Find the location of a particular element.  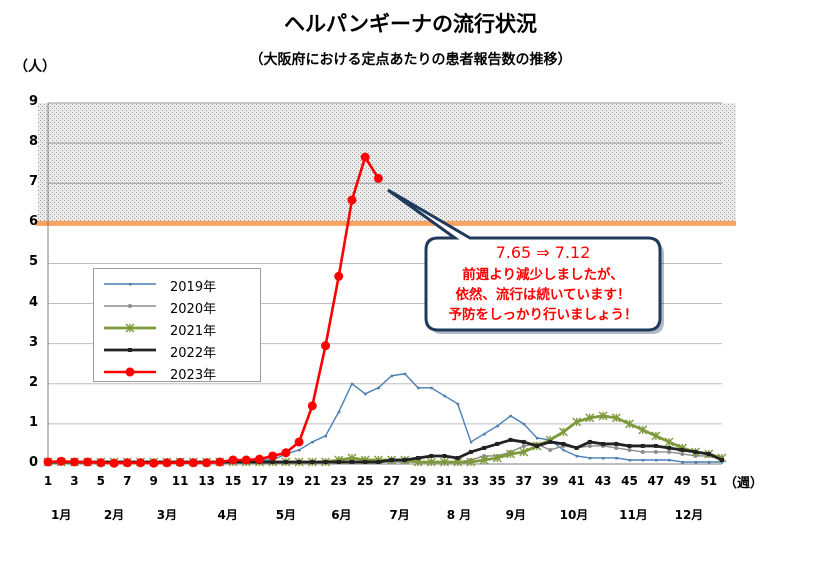

chart-title: ヘルパンギーナの流行状況 is located at coordinates (410, 24).